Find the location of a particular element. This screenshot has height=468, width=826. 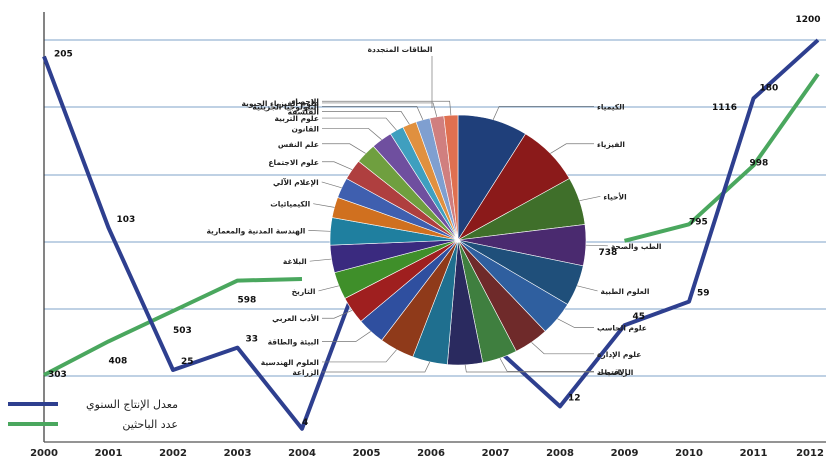

pie-slice-label: الزراعة is located at coordinates (305, 372).